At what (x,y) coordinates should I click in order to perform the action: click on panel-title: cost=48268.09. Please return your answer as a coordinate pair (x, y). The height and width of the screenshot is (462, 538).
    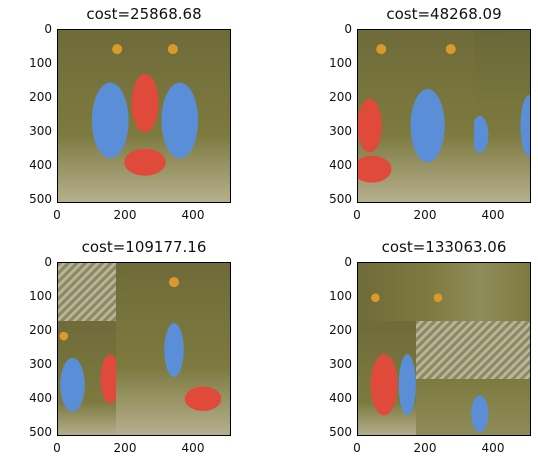
    Looking at the image, I should click on (443, 14).